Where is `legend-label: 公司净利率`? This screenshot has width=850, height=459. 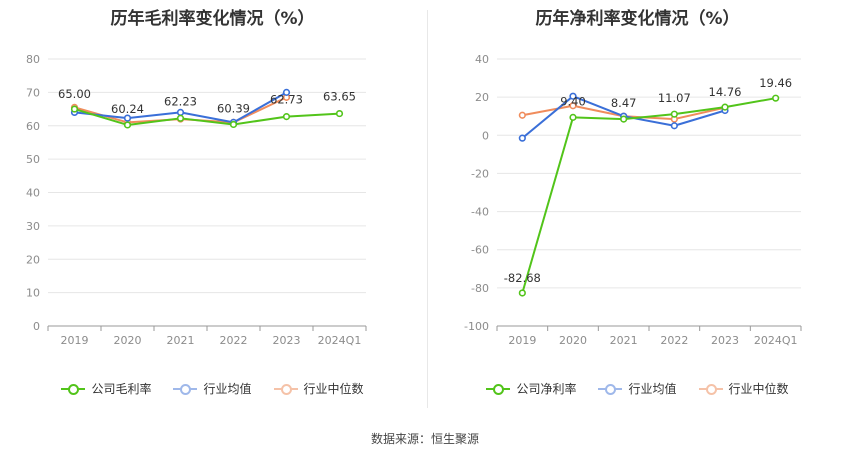 legend-label: 公司净利率 is located at coordinates (546, 389).